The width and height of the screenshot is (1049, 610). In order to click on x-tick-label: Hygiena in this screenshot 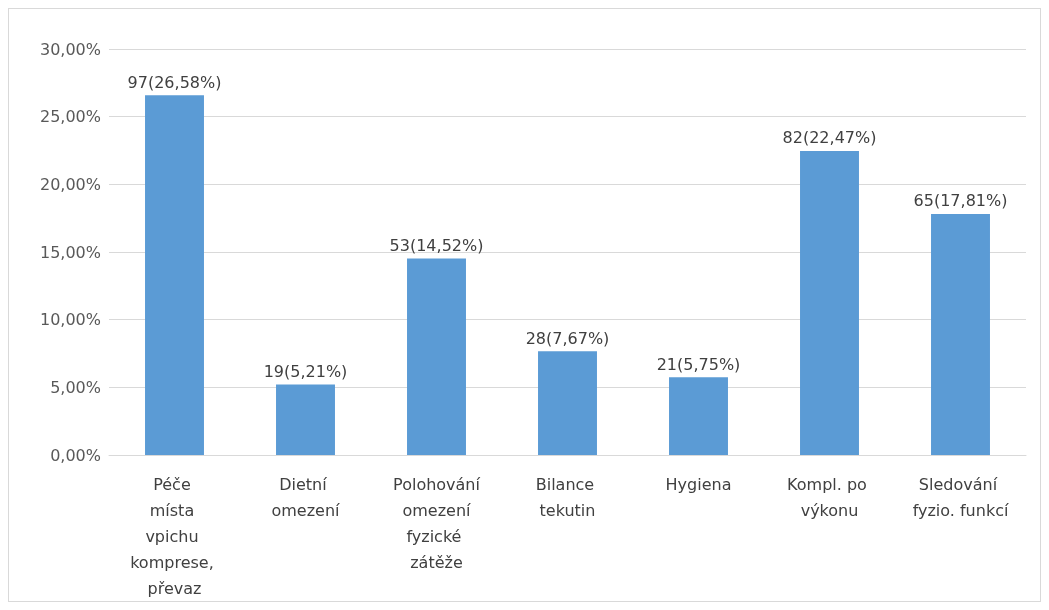, I will do `click(698, 484)`.